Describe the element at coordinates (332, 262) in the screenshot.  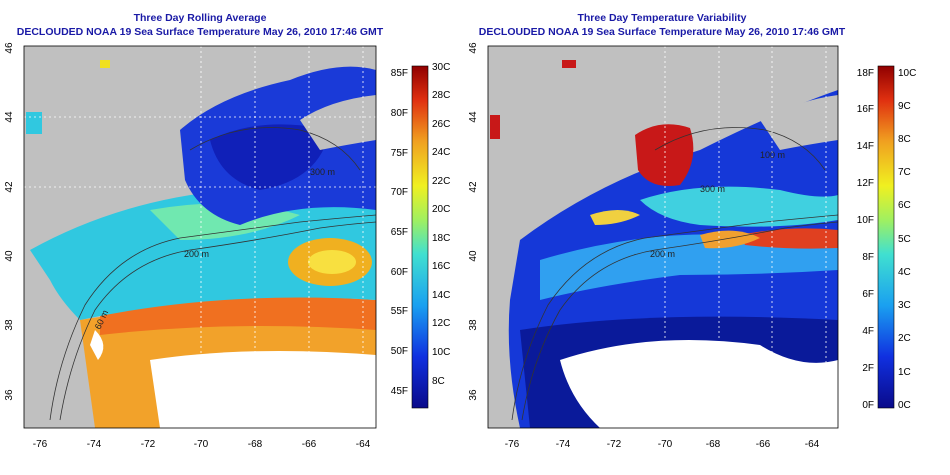
I see `warm-core-ring-center` at that location.